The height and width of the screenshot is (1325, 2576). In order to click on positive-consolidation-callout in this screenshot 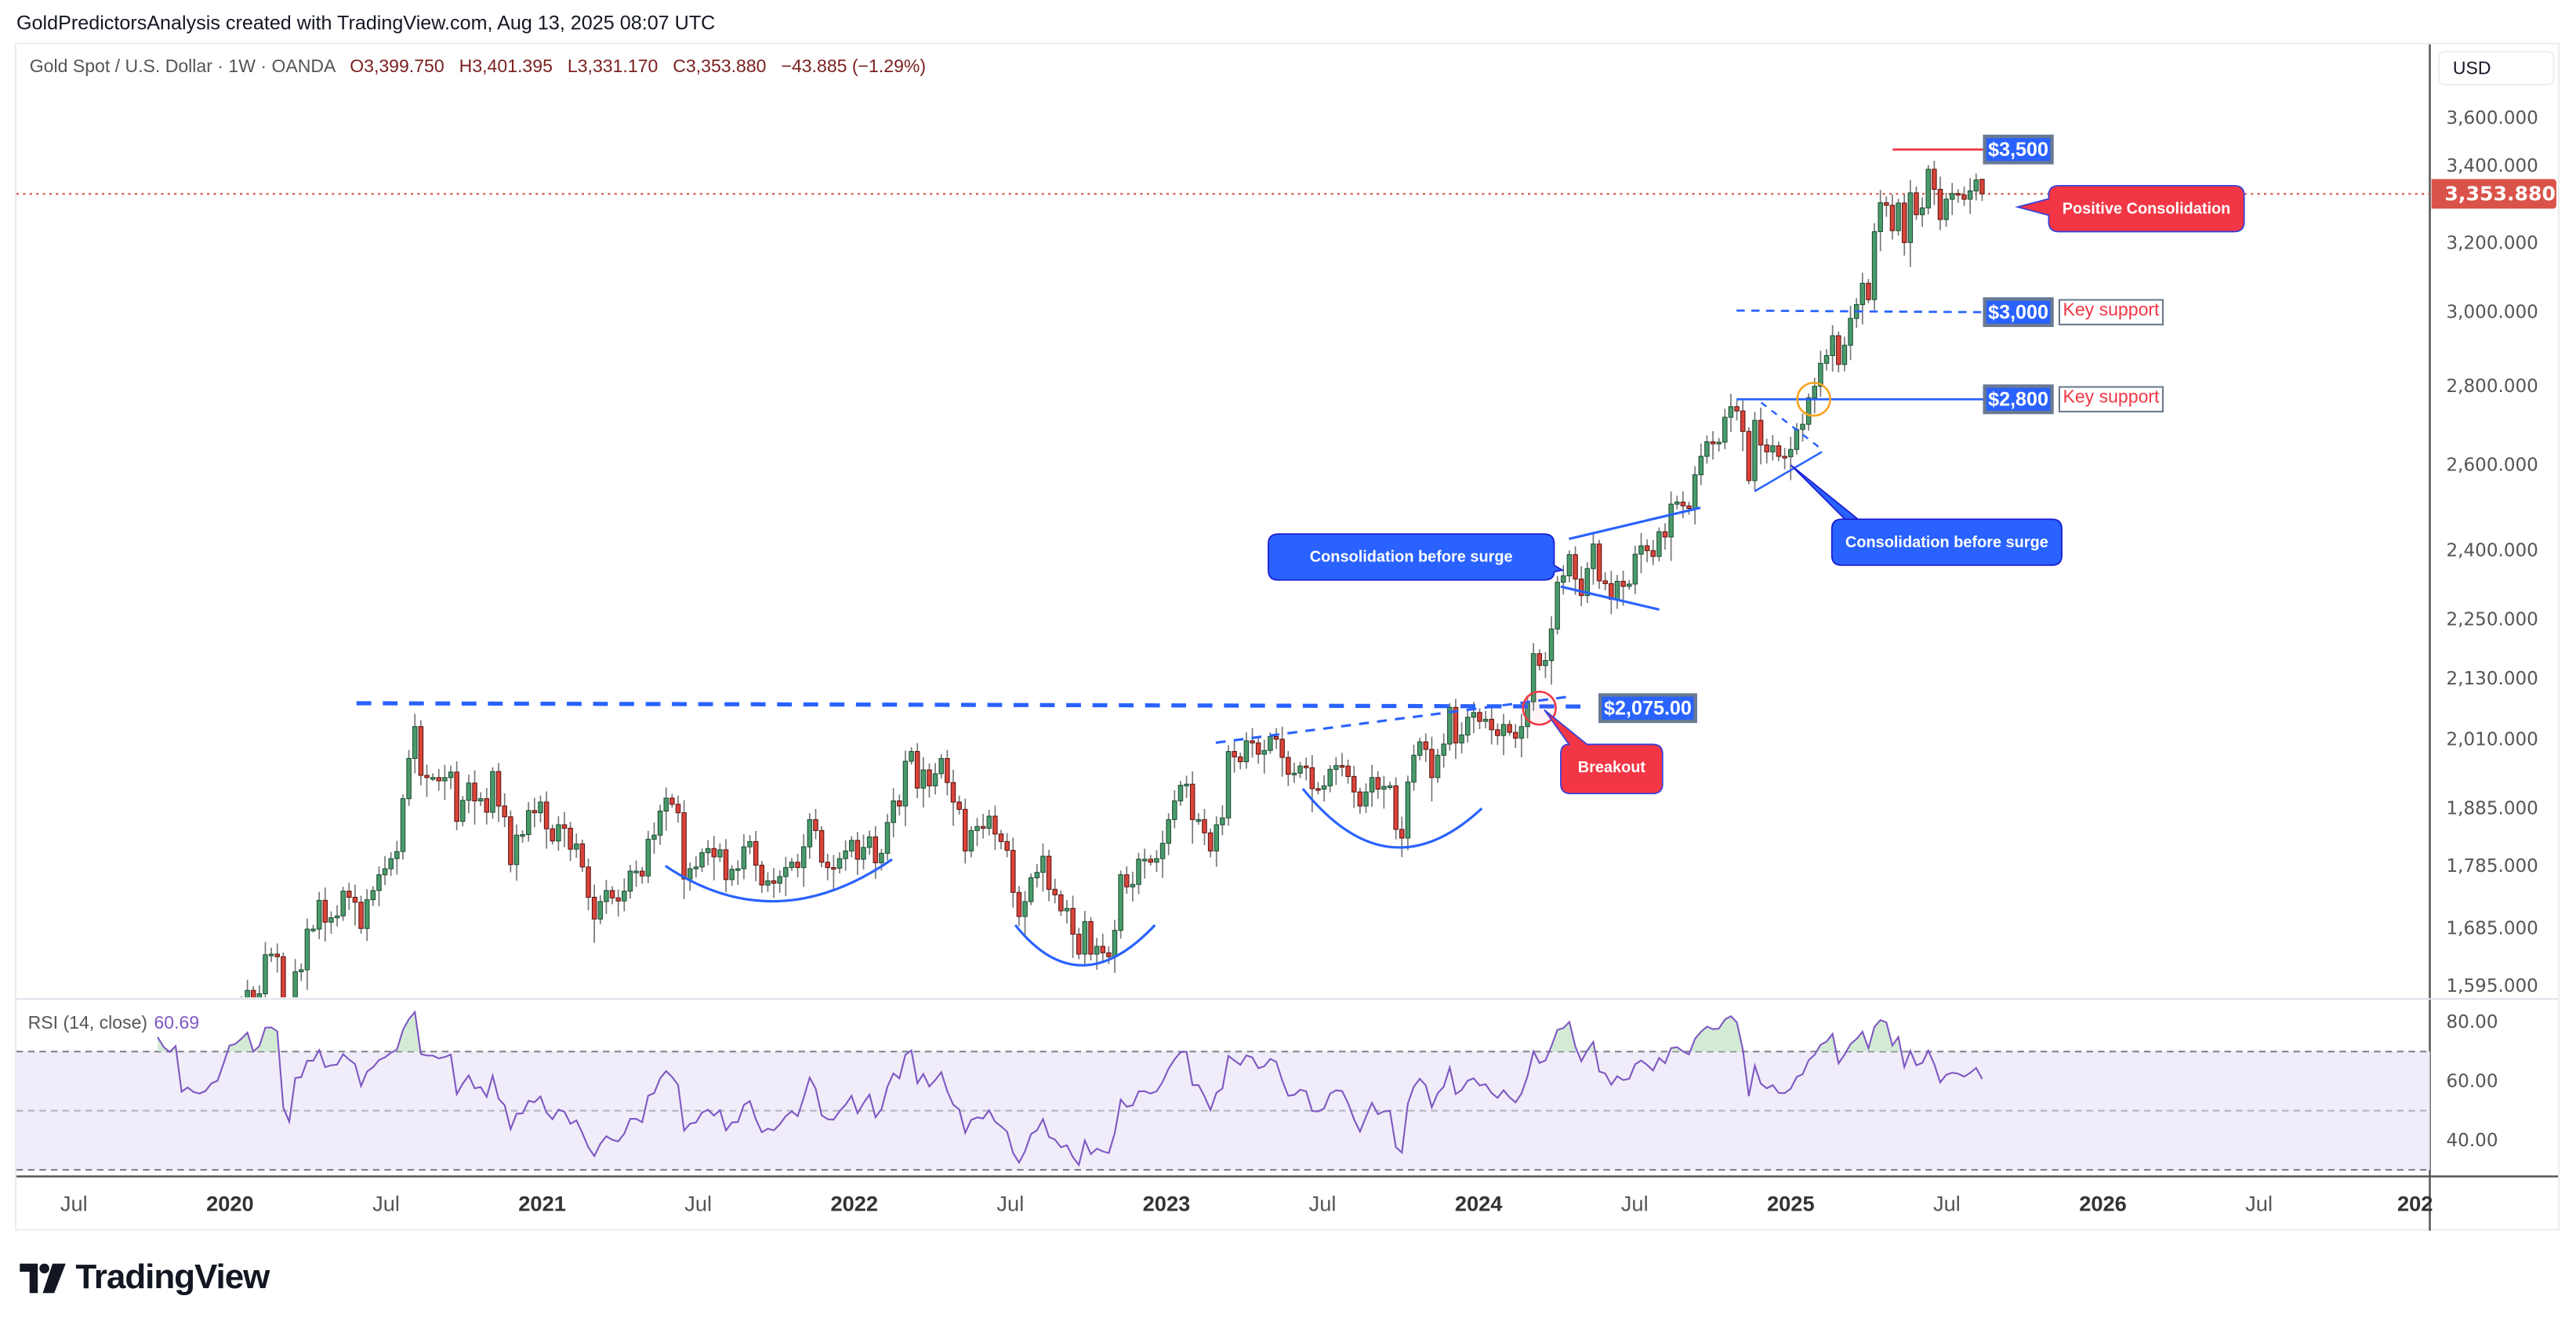, I will do `click(2130, 208)`.